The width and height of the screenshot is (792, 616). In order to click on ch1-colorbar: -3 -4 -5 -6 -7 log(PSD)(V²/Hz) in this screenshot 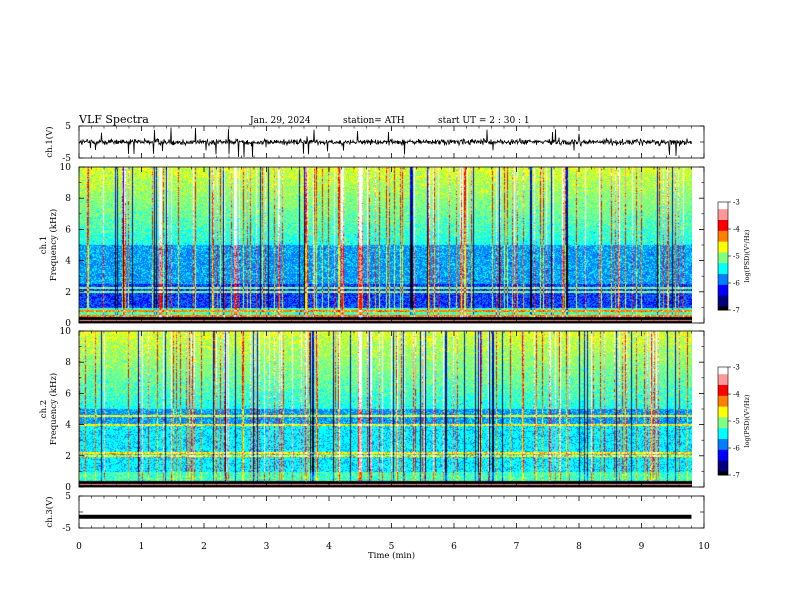, I will do `click(734, 257)`.